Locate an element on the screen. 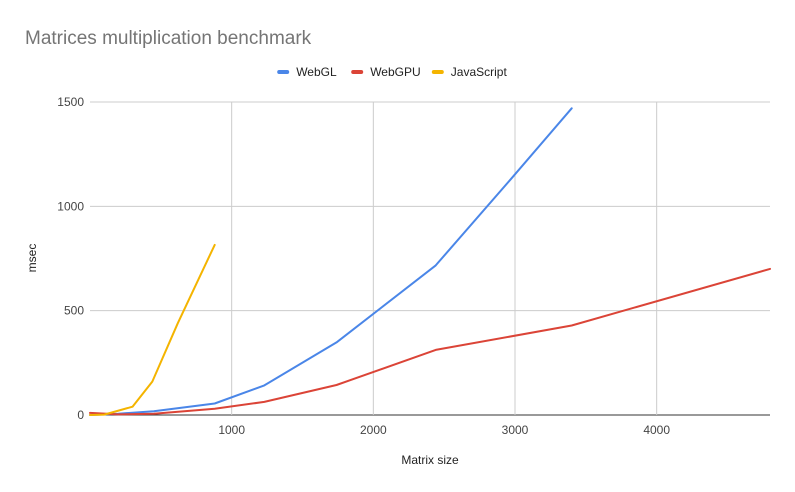  x-axis-ticks: 1000 2000 3000 4000 is located at coordinates (444, 430).